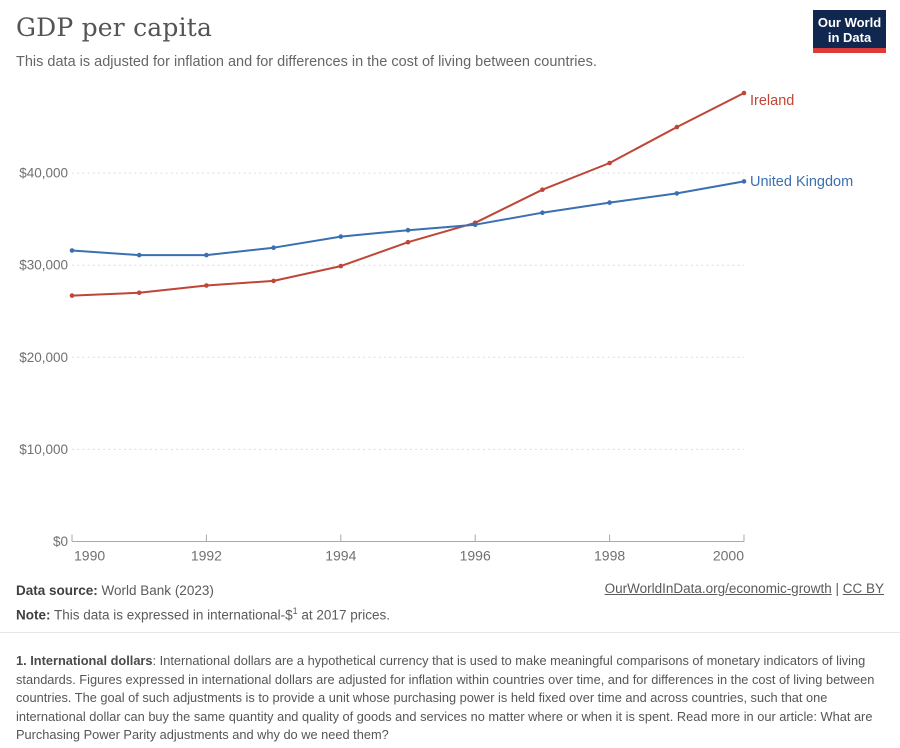  Describe the element at coordinates (295, 611) in the screenshot. I see `note-footnote-marker: 1` at that location.